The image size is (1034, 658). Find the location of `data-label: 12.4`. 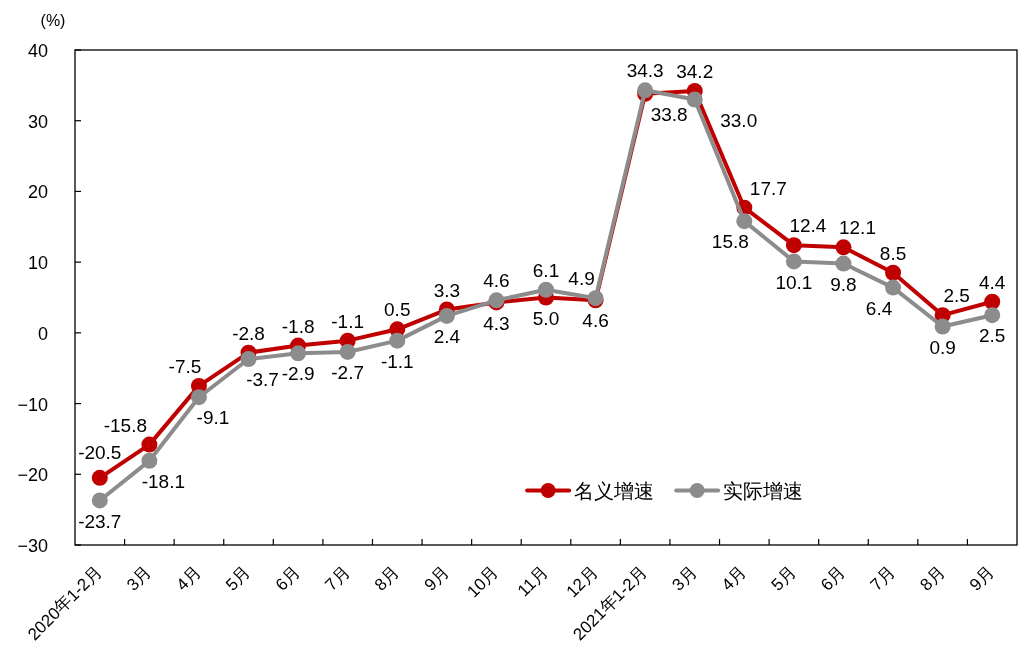

data-label: 12.4 is located at coordinates (808, 226).